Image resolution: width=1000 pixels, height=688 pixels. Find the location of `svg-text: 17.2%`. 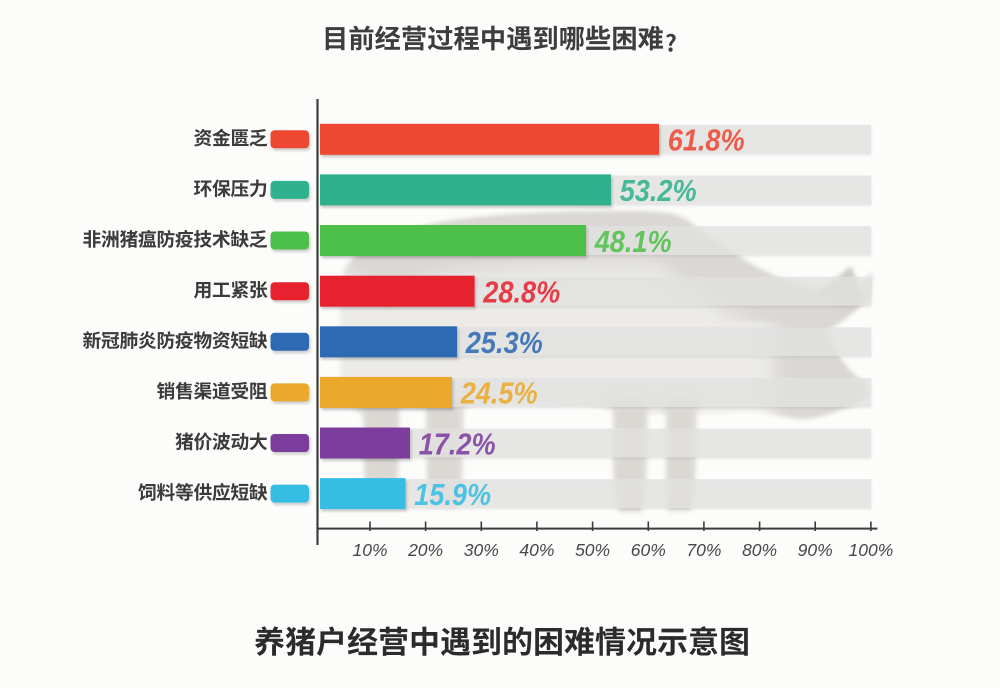

svg-text: 17.2% is located at coordinates (457, 443).